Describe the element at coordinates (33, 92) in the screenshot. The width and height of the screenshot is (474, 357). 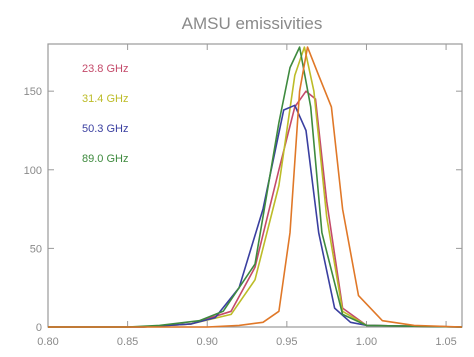
I see `y-tick-label: 150` at that location.